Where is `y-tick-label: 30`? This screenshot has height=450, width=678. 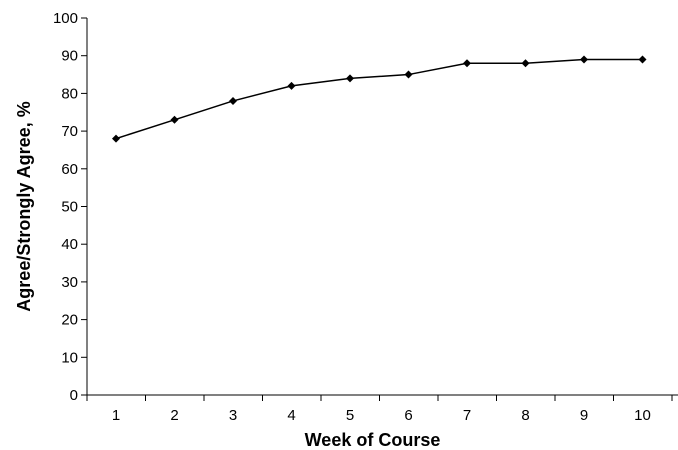
y-tick-label: 30 is located at coordinates (69, 282).